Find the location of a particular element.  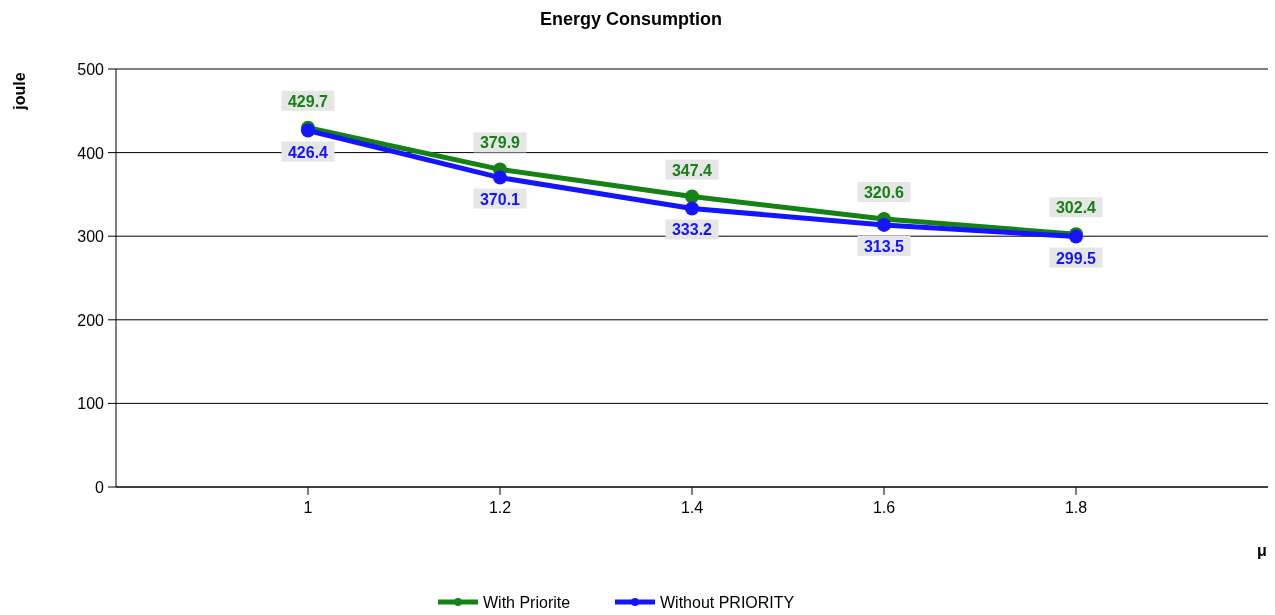

data-label: 320.6 is located at coordinates (884, 192).